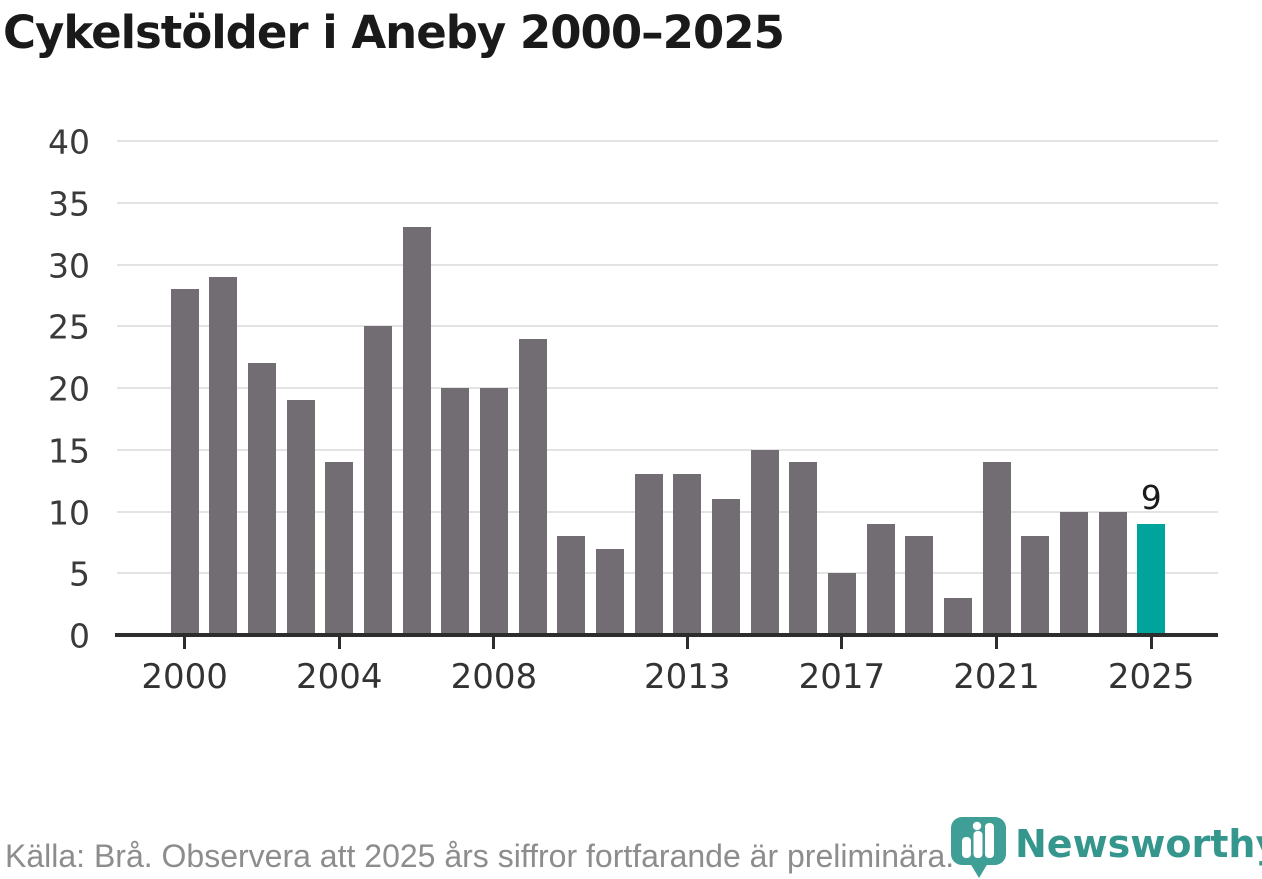 The height and width of the screenshot is (879, 1262). I want to click on bar-2003, so click(300, 517).